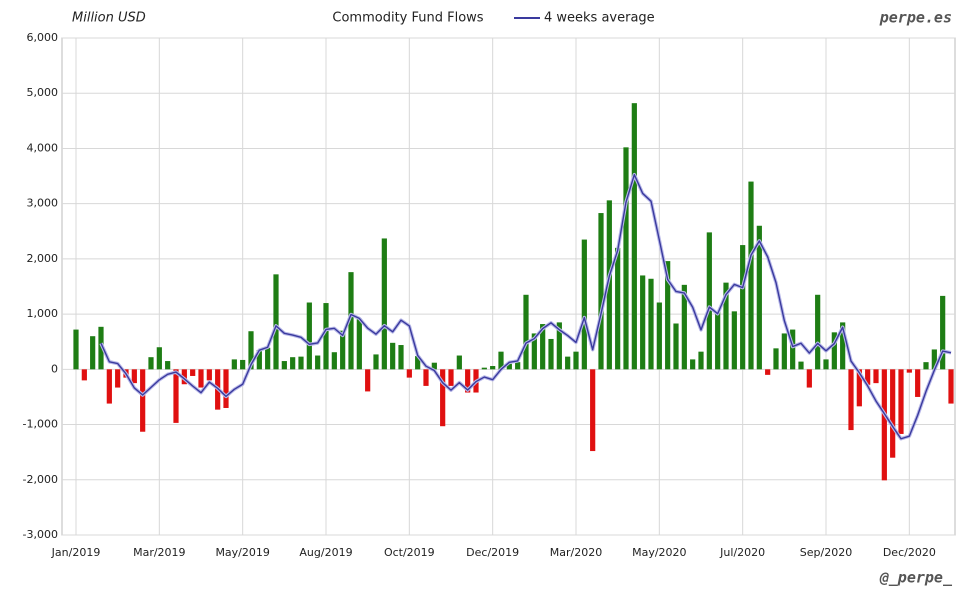 This screenshot has width=980, height=600. I want to click on y-tick-label: 1,000, so click(43, 313).